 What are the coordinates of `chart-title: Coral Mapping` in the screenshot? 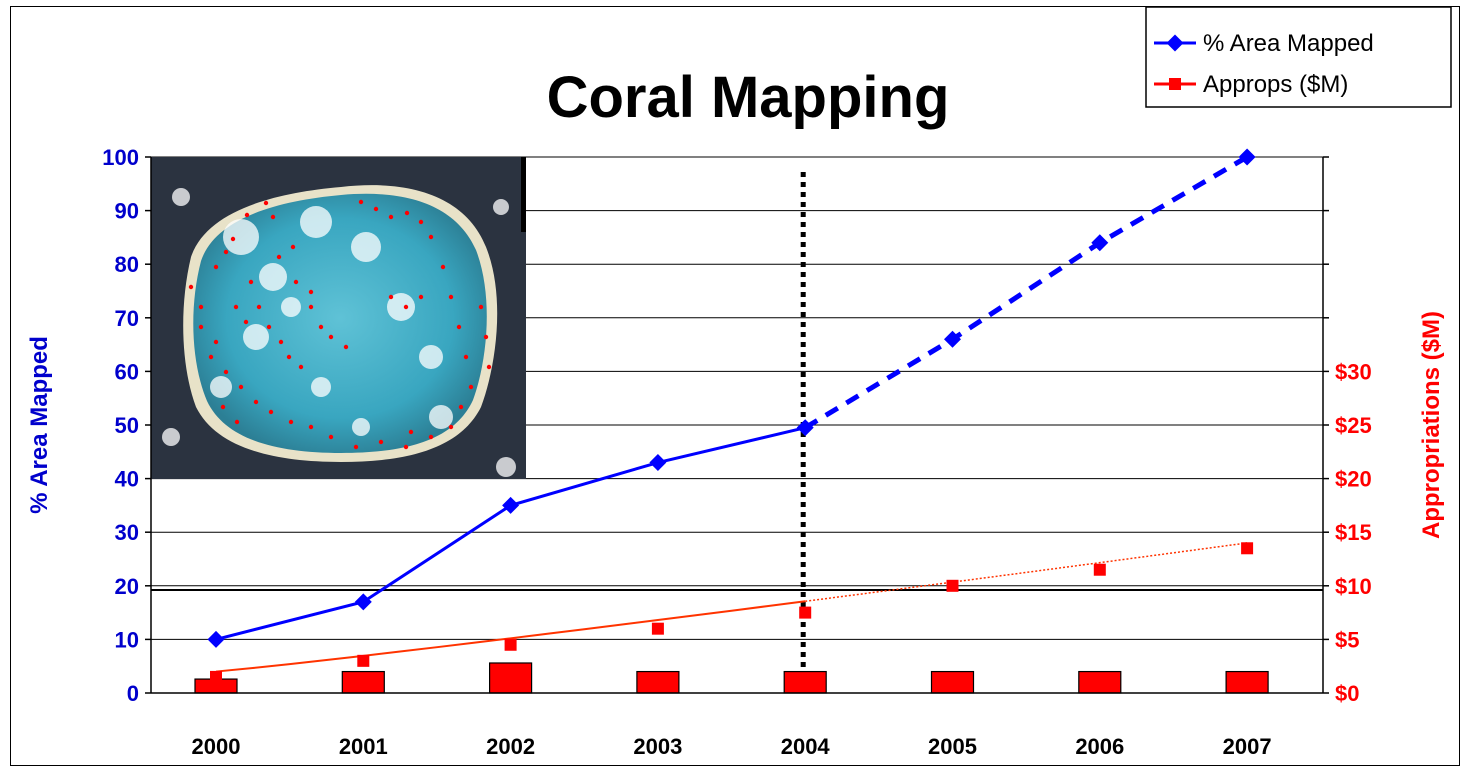 It's located at (748, 97).